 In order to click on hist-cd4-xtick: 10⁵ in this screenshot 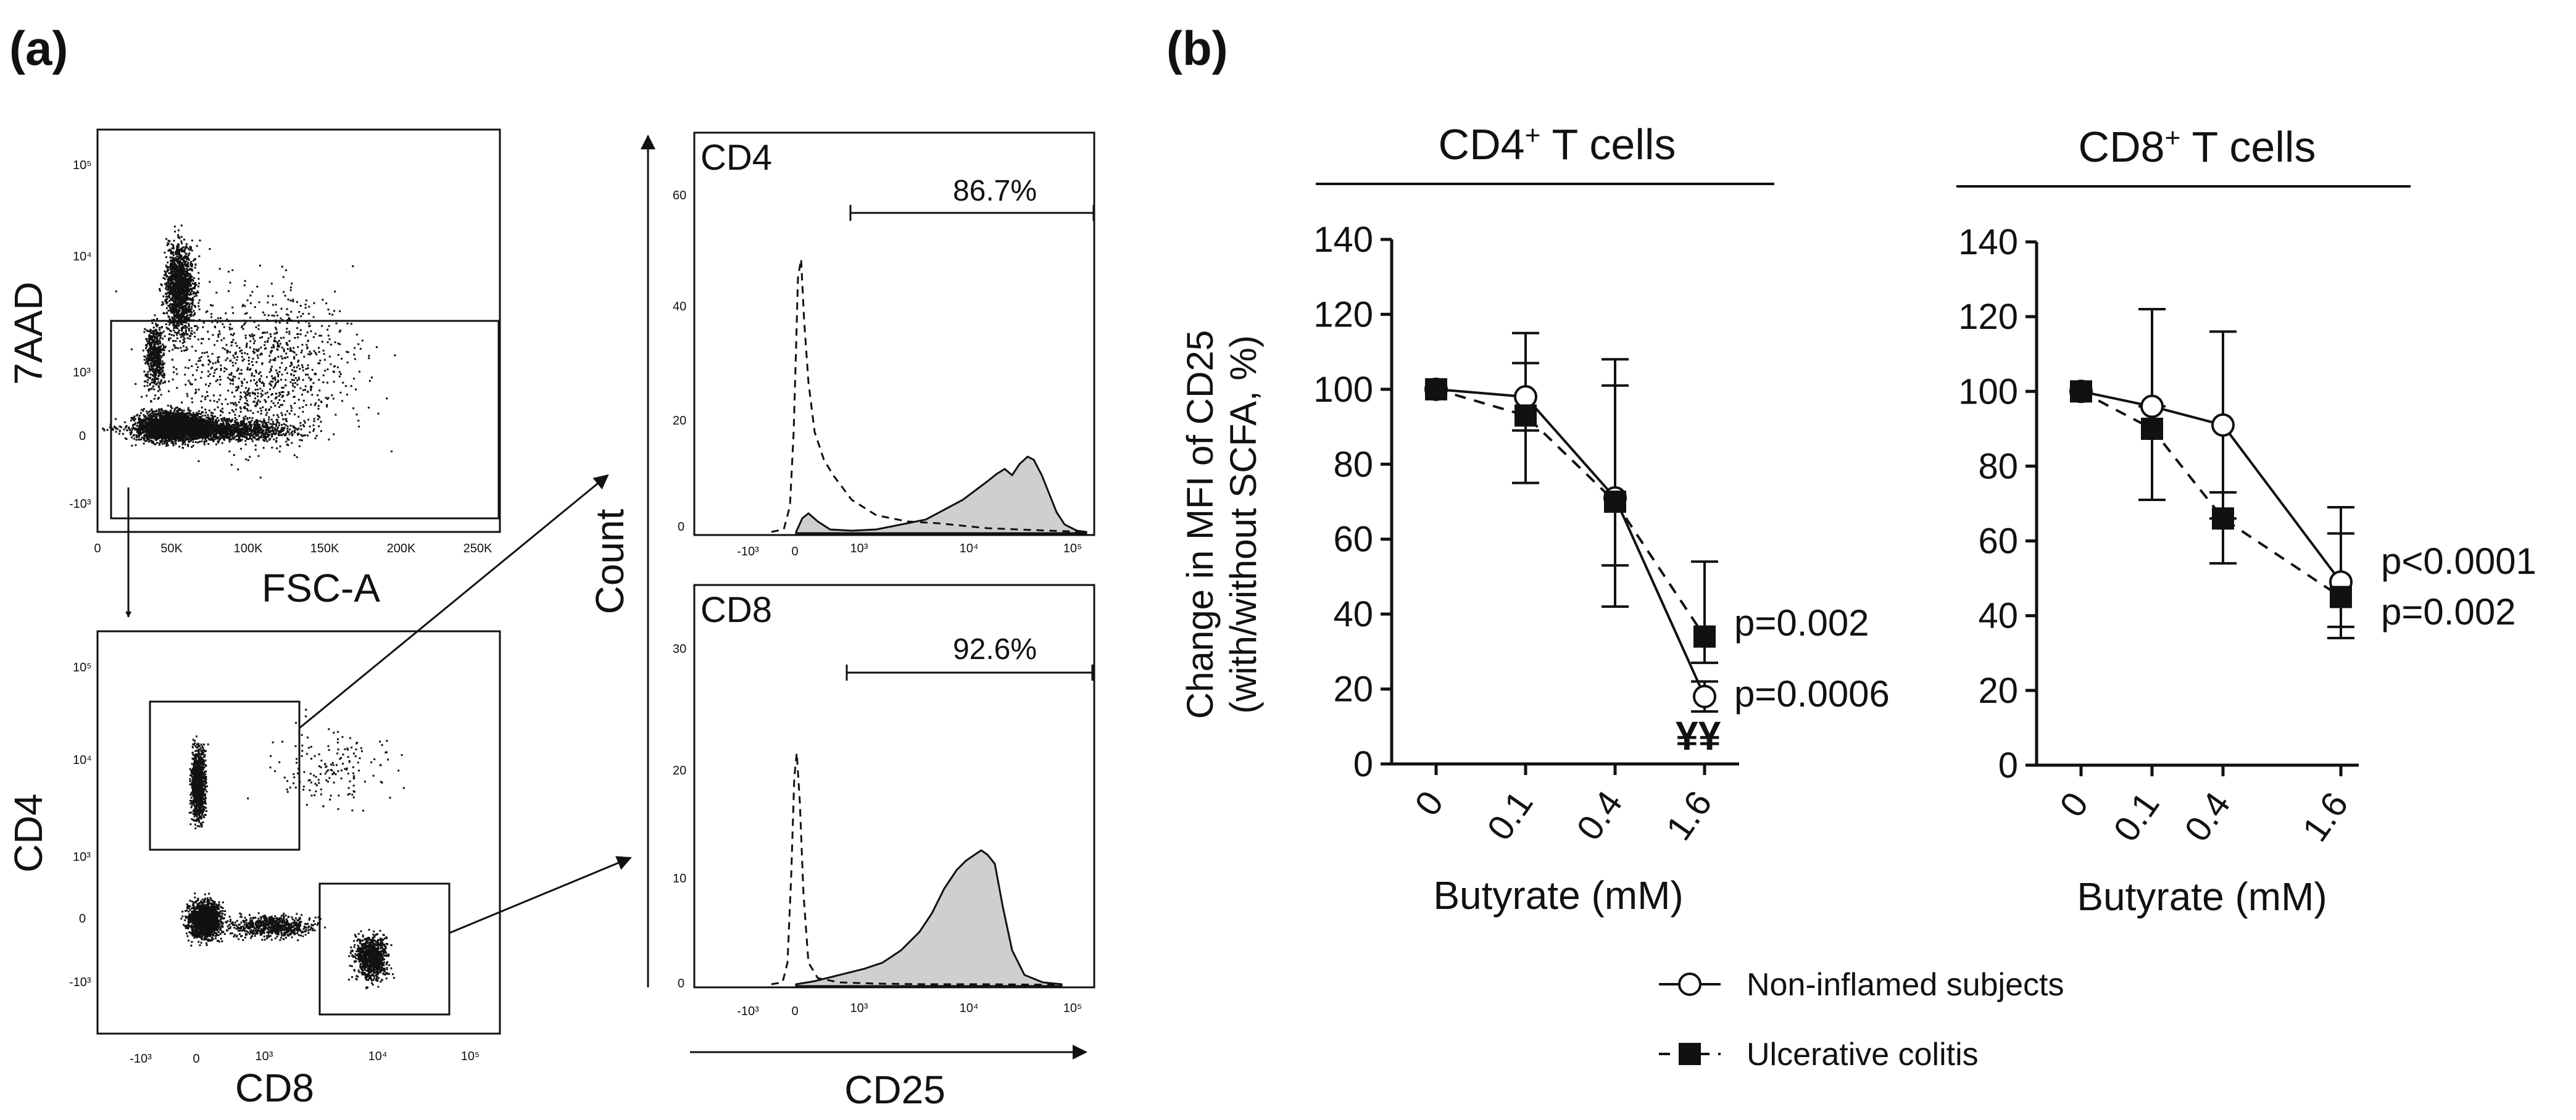, I will do `click(1072, 548)`.